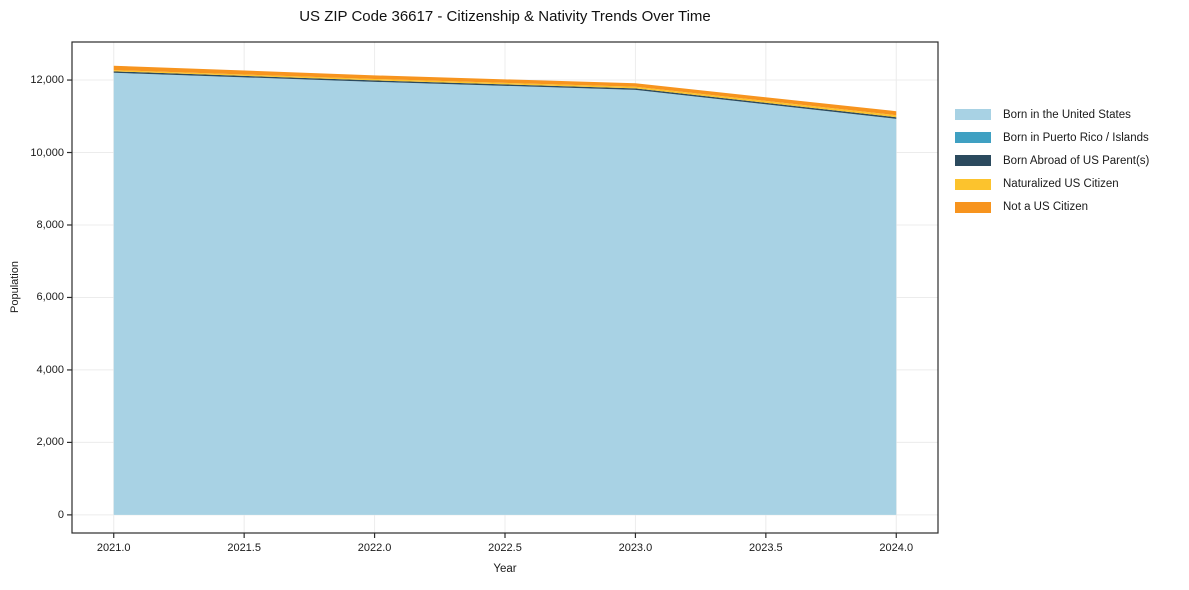 The height and width of the screenshot is (590, 1189). Describe the element at coordinates (896, 548) in the screenshot. I see `x-tick-label: 2024.0` at that location.